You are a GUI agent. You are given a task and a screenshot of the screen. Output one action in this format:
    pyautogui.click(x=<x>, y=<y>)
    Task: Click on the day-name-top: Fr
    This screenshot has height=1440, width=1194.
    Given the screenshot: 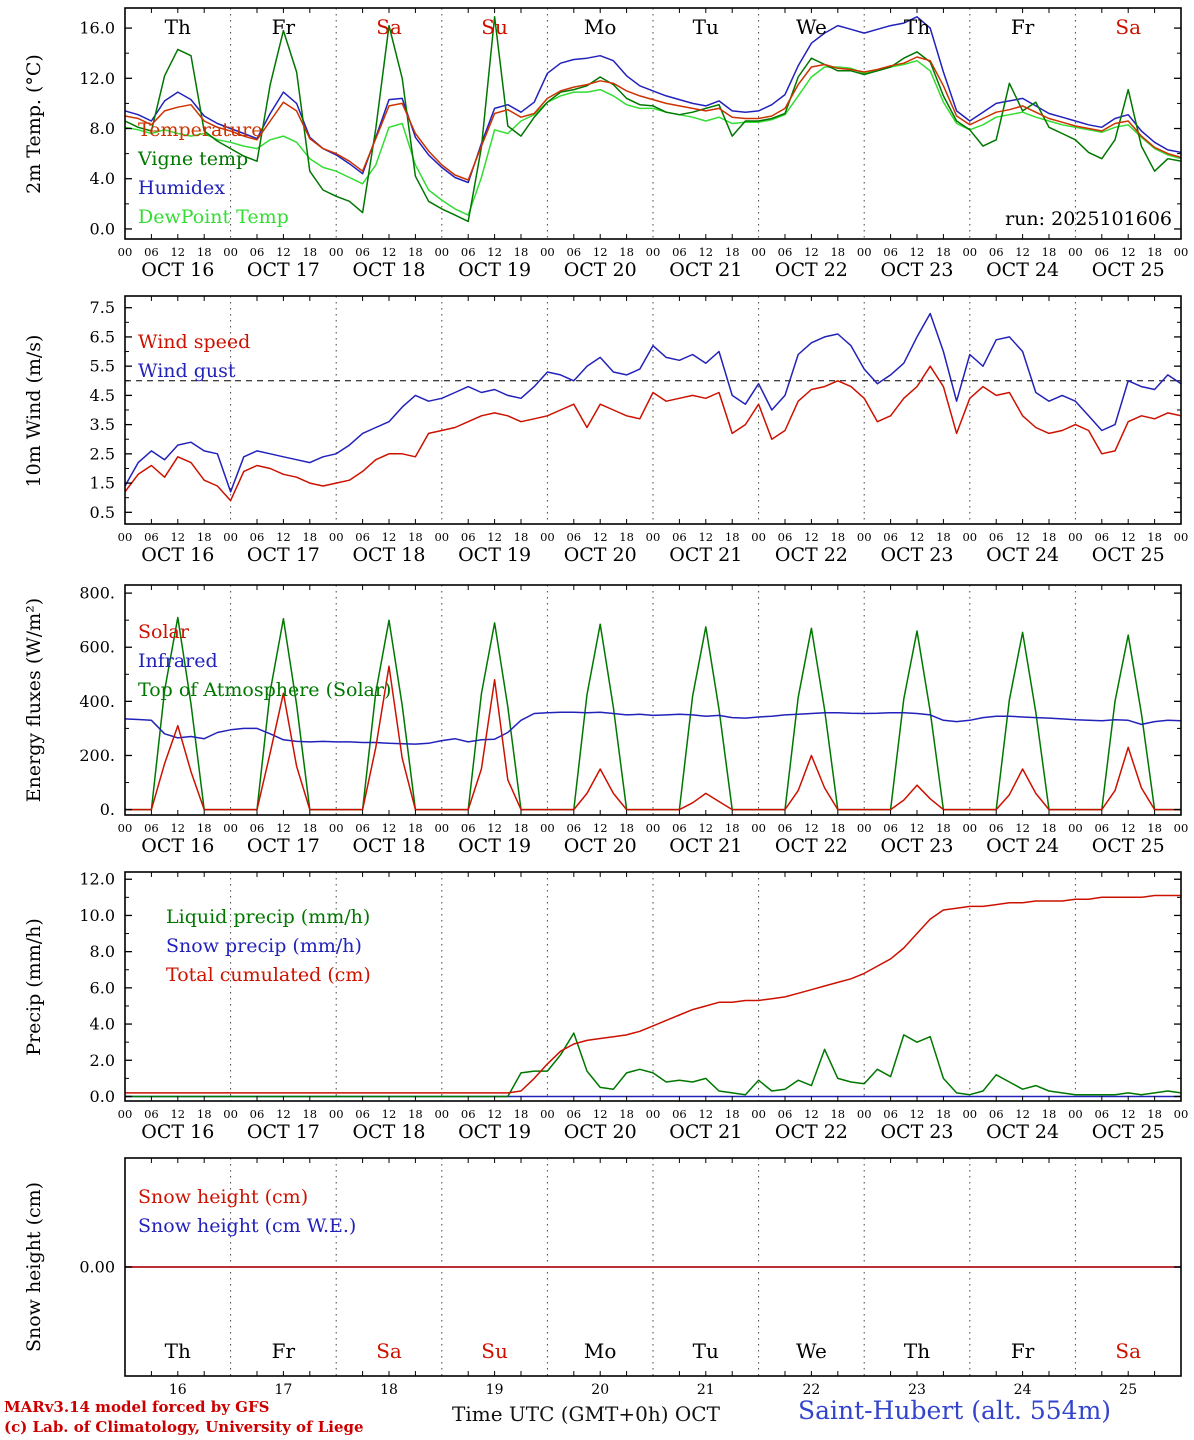 What is the action you would take?
    pyautogui.click(x=1023, y=27)
    